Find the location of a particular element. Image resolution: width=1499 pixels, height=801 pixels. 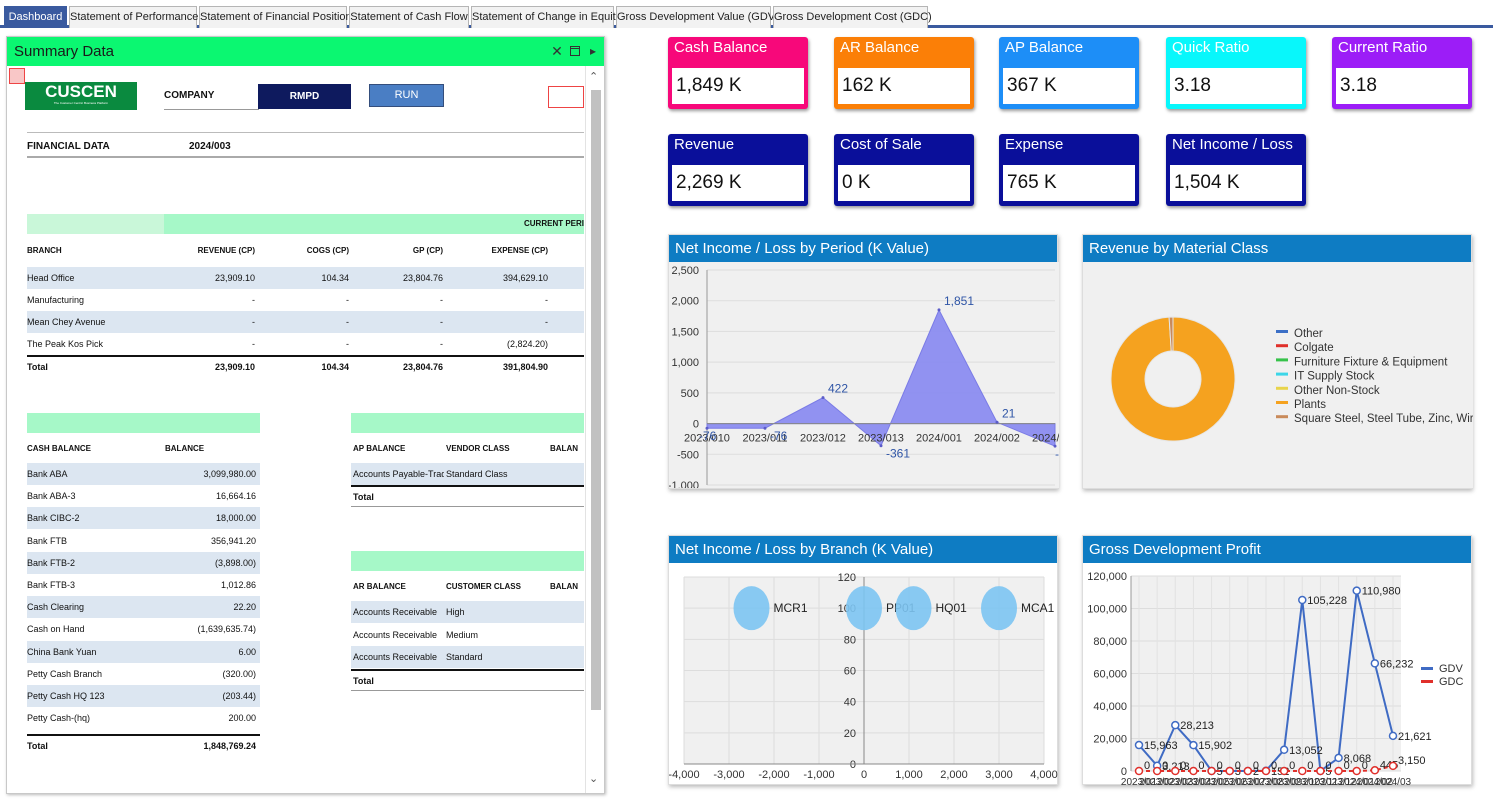

y-tick-label: 120 is located at coordinates (847, 578).